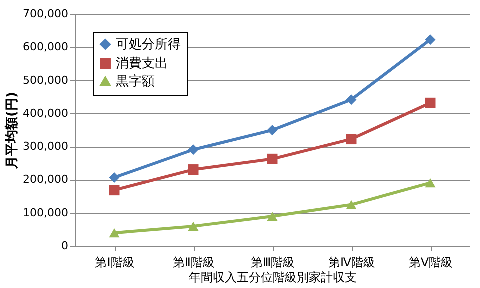 This screenshot has width=480, height=288. What do you see at coordinates (148, 45) in the screenshot?
I see `legend-label: 可処分所得` at bounding box center [148, 45].